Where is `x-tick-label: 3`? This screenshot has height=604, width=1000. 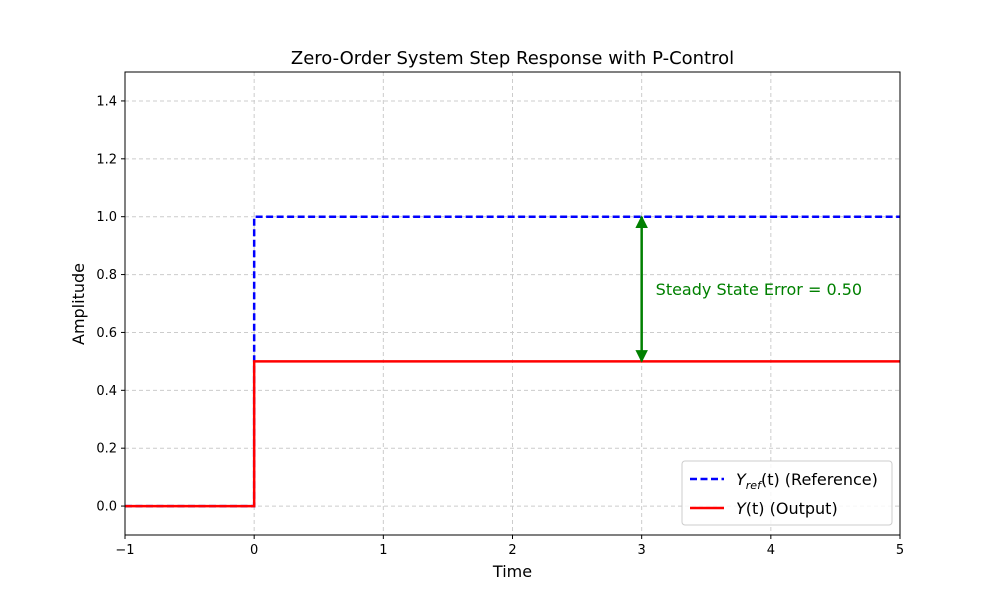
x-tick-label: 3 is located at coordinates (642, 550).